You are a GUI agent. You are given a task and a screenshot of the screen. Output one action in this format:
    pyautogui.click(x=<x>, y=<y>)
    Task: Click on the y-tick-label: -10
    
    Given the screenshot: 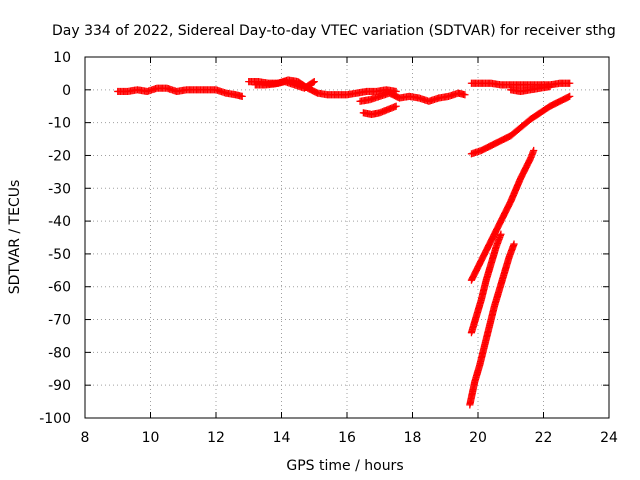 What is the action you would take?
    pyautogui.click(x=59, y=124)
    